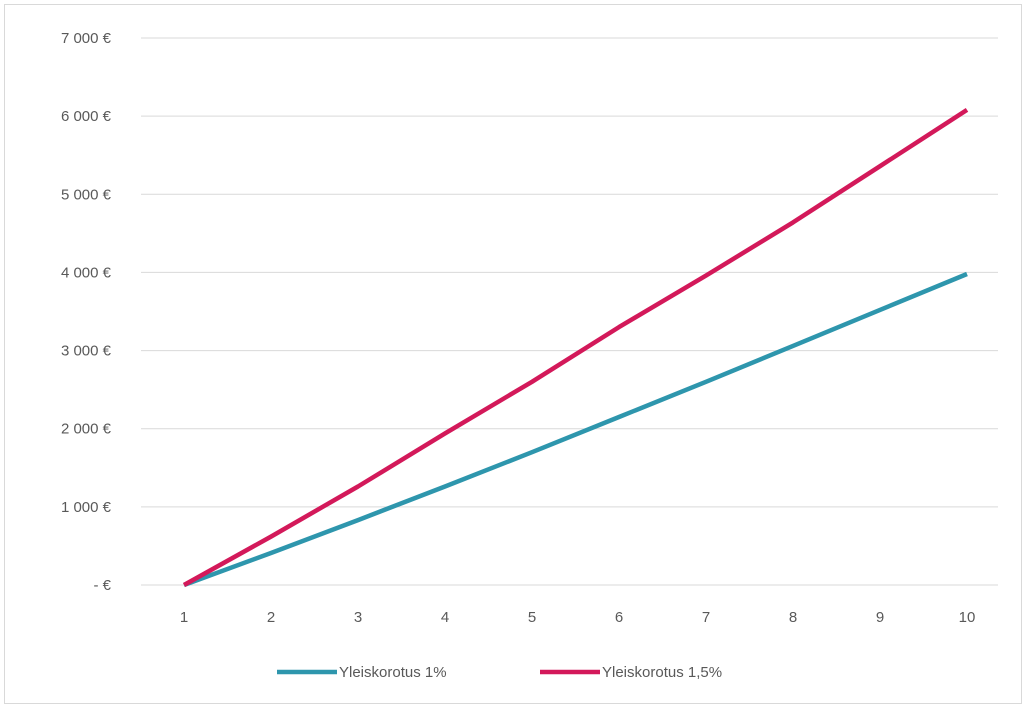 The width and height of the screenshot is (1028, 710). What do you see at coordinates (578, 617) in the screenshot?
I see `x-axis-tick-labels: 1 2 3 4 5 6 7 8 9 10` at bounding box center [578, 617].